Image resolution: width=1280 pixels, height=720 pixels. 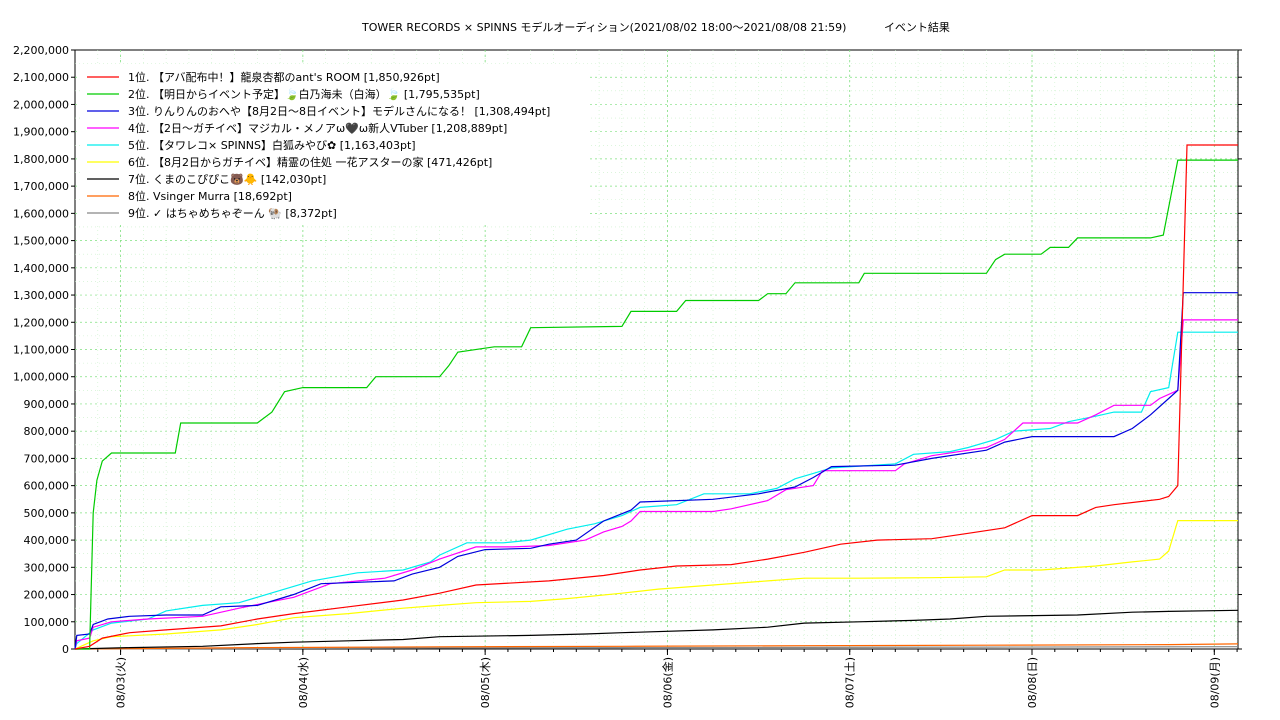 I want to click on y-tick-label: 2,000,000, so click(x=41, y=104).